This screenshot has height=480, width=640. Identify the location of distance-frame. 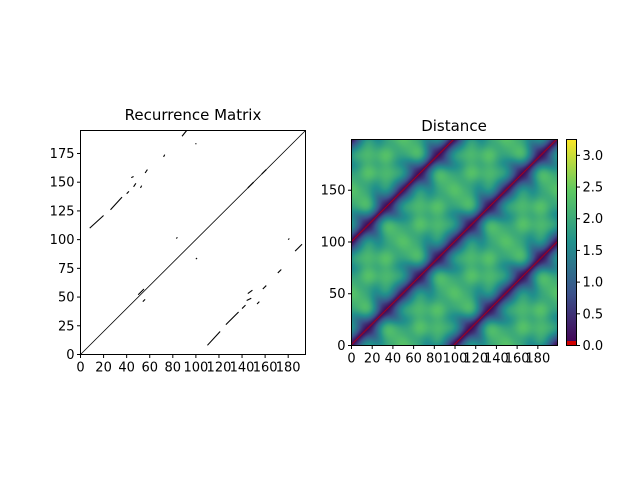
(454, 242).